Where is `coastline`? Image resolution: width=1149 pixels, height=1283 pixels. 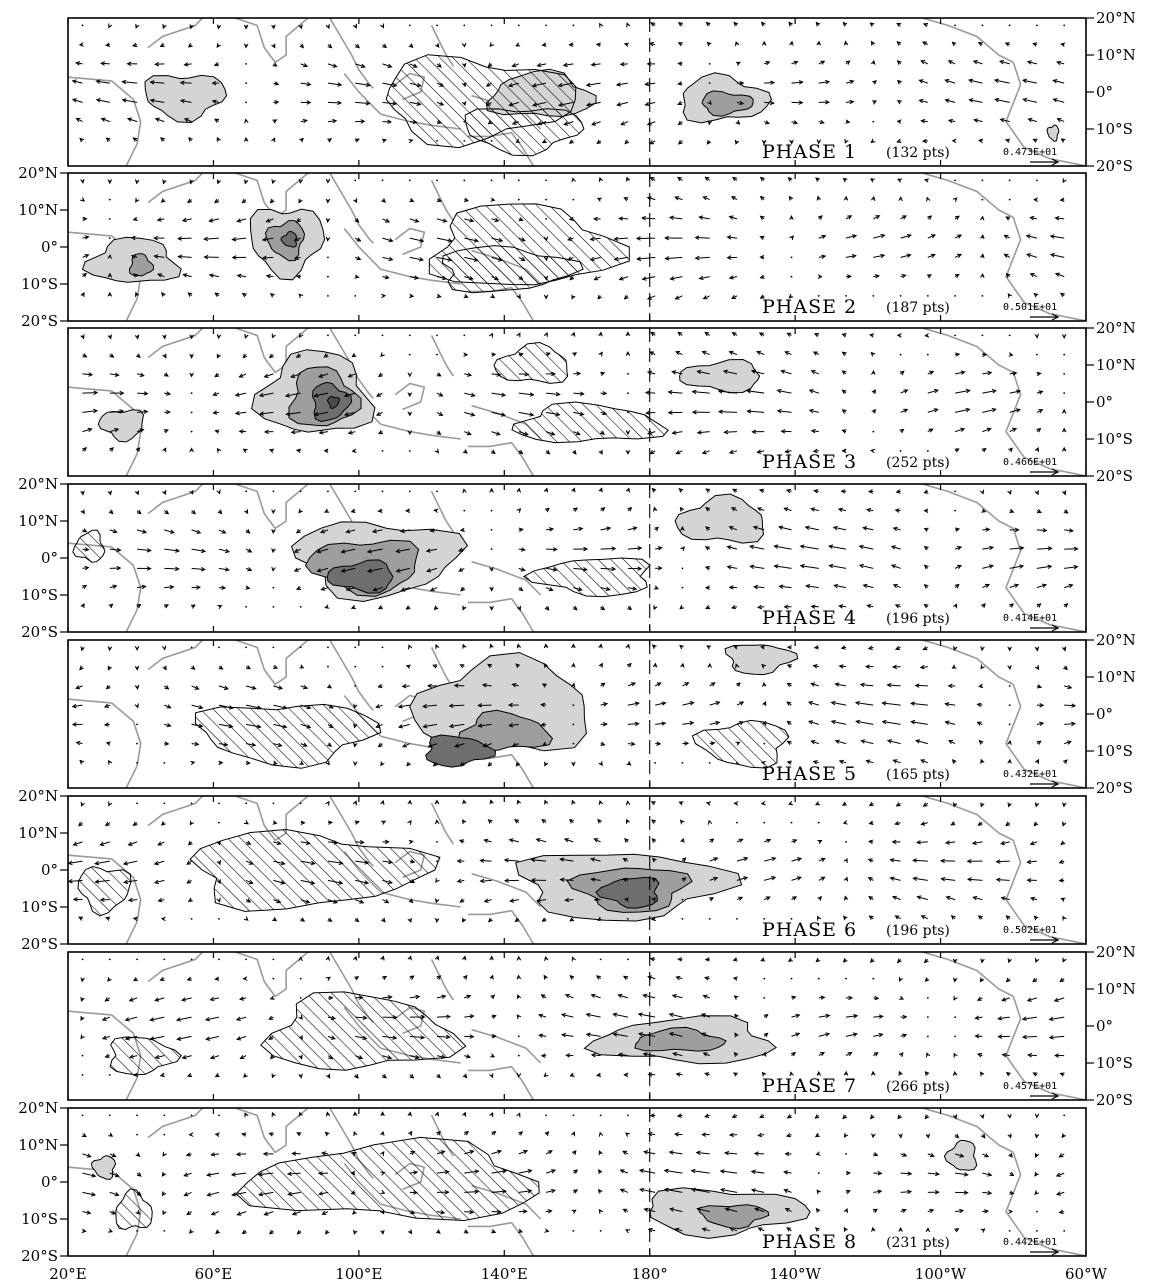
coastline is located at coordinates (410, 241).